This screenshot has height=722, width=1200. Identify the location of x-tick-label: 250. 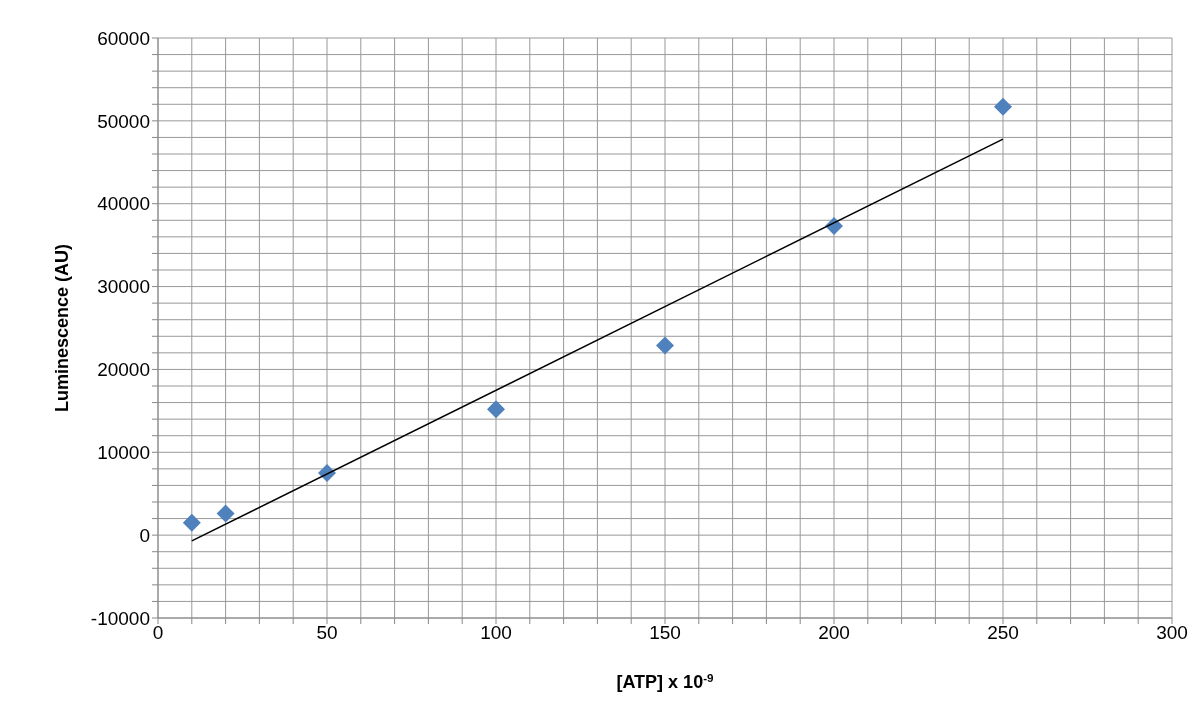
(1003, 633).